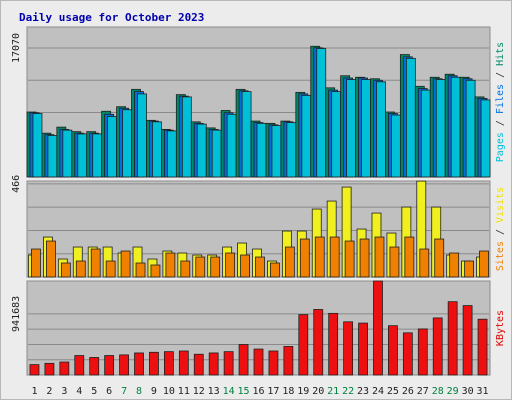 The width and height of the screenshot is (512, 401). I want to click on x-tick-label-day-16: 16, so click(258, 391).